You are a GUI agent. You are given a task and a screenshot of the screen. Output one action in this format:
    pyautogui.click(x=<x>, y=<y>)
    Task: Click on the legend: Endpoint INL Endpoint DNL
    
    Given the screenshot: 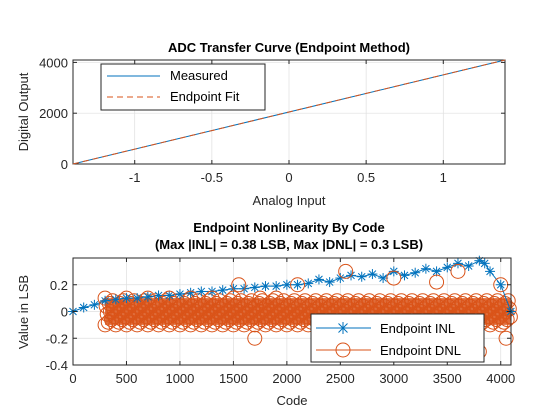 What is the action you would take?
    pyautogui.click(x=397, y=338)
    